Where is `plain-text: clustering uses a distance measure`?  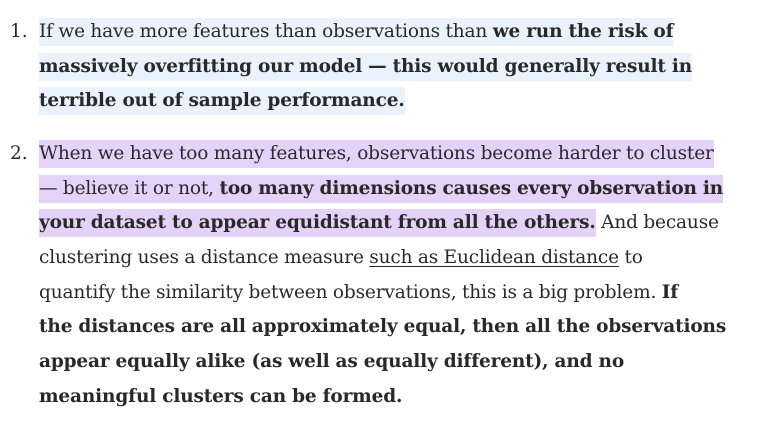 plain-text: clustering uses a distance measure is located at coordinates (204, 258).